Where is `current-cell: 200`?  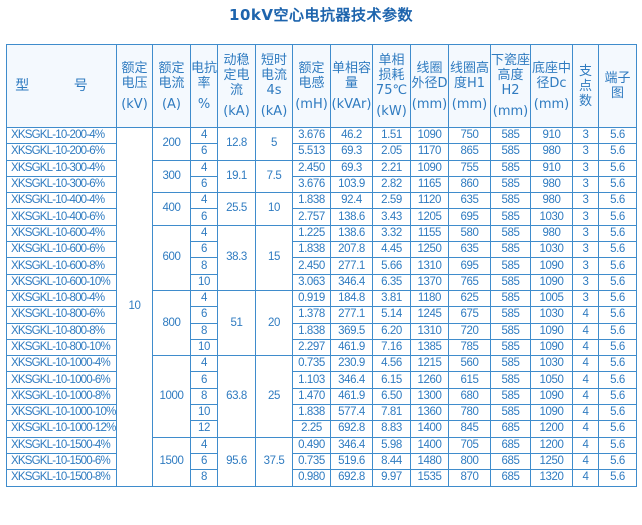
current-cell: 200 is located at coordinates (171, 144).